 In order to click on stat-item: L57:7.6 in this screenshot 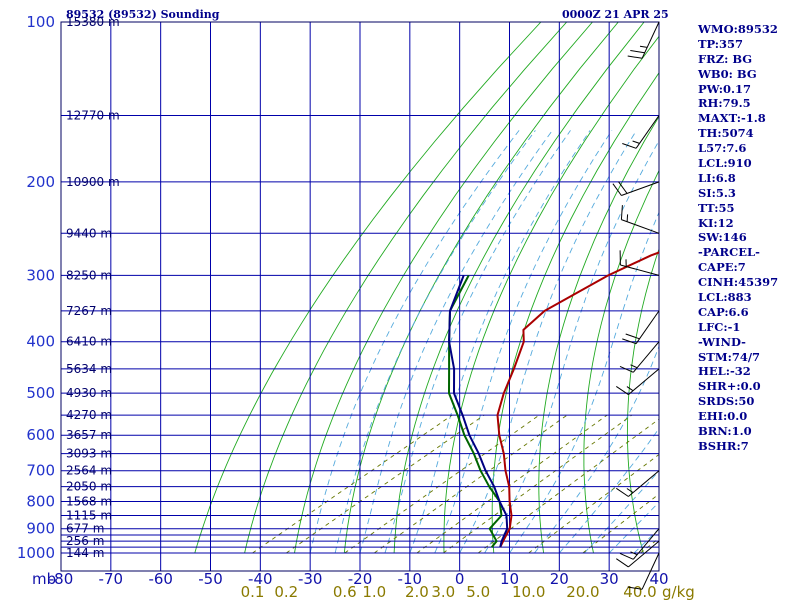, I will do `click(722, 148)`.